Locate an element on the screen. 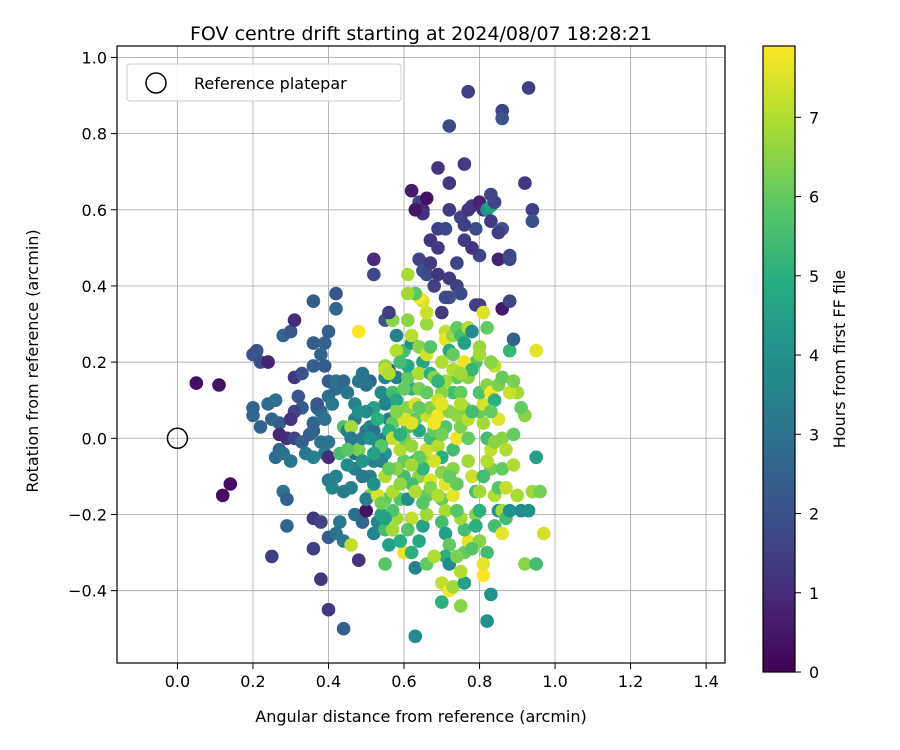  colorbar-frame is located at coordinates (779, 359).